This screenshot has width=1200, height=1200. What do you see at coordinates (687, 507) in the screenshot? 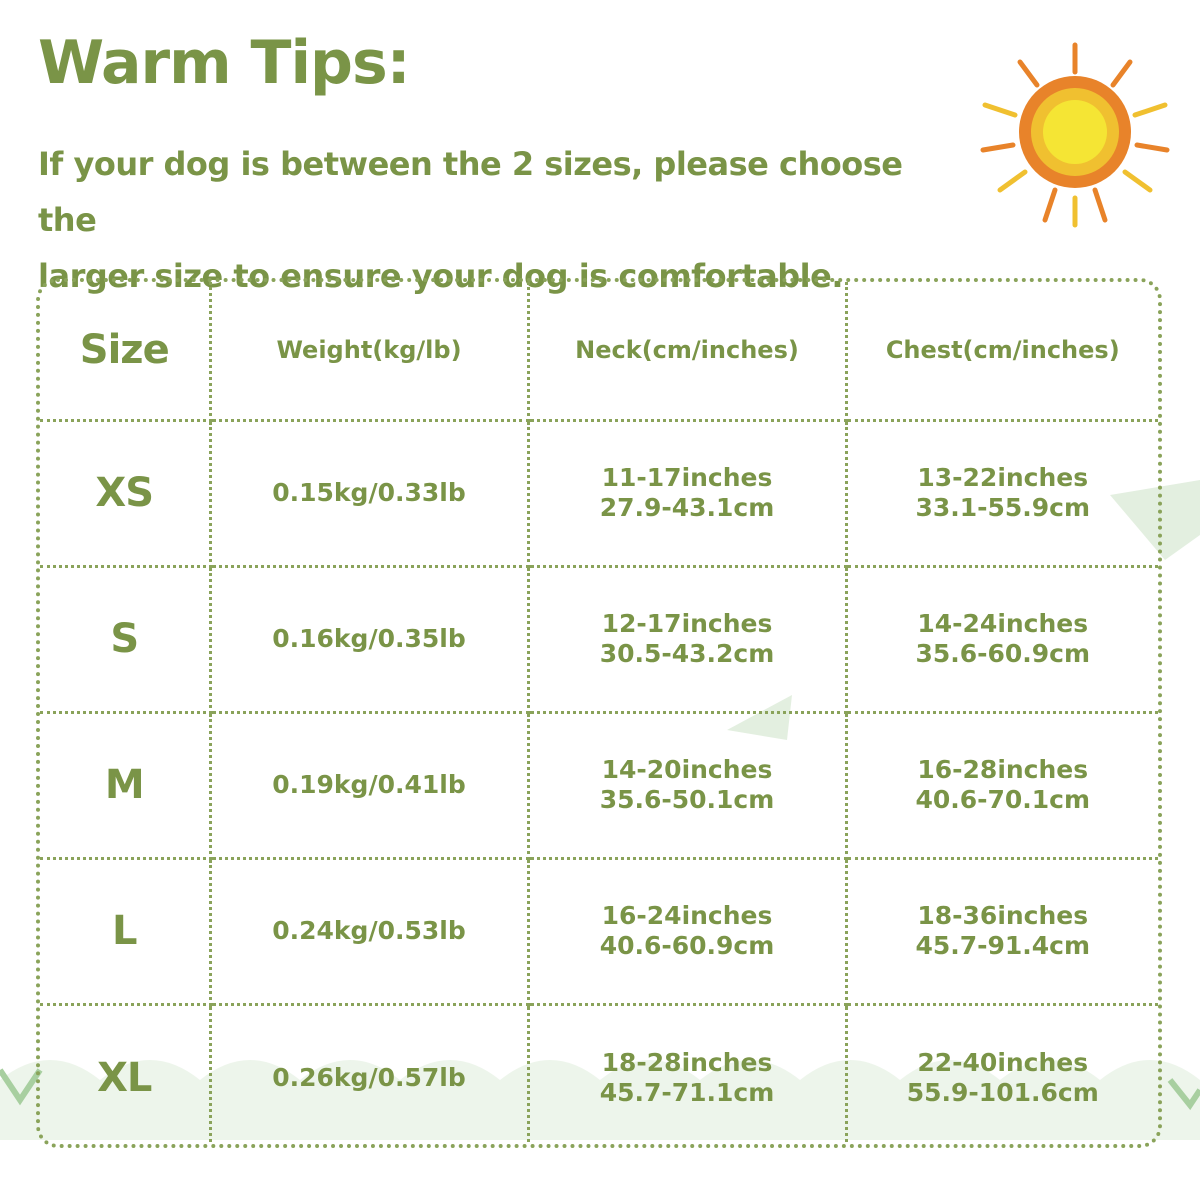
I see `neck-cm: 27.9-43.1cm` at bounding box center [687, 507].